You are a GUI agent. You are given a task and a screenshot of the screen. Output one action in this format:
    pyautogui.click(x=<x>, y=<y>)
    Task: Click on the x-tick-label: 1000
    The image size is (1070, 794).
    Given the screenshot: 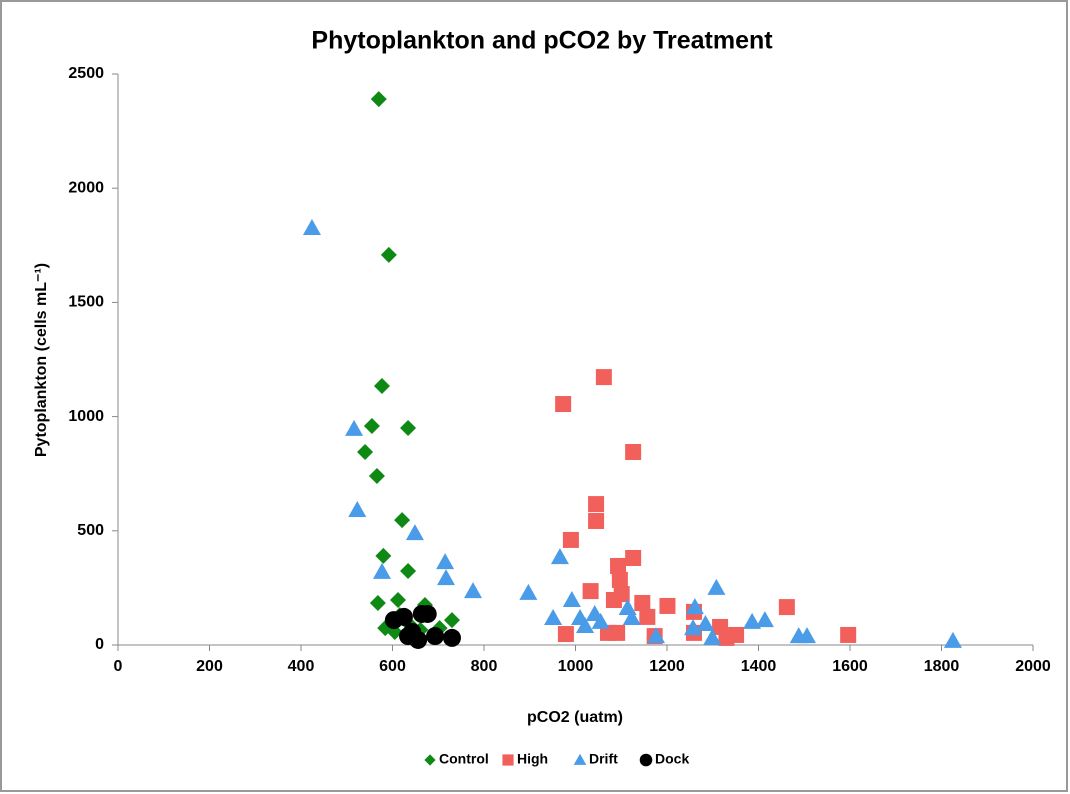 What is the action you would take?
    pyautogui.click(x=576, y=666)
    